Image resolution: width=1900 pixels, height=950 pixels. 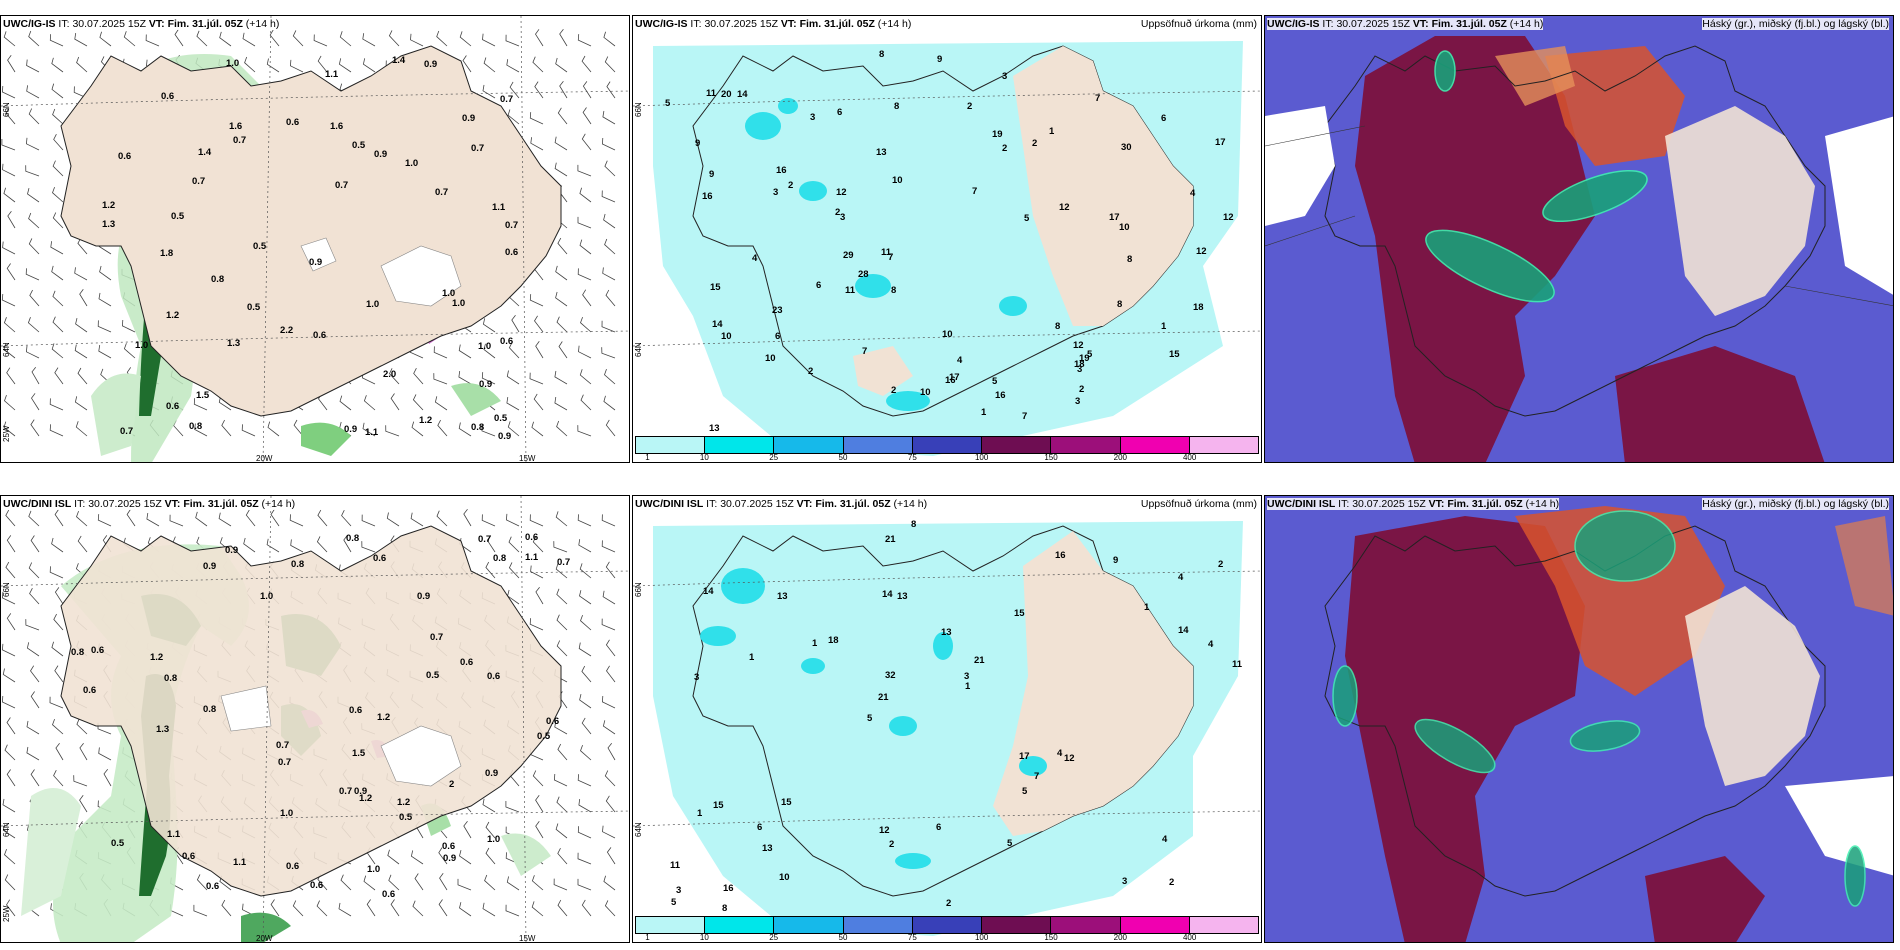 I want to click on value-label: 1.4, so click(x=399, y=60).